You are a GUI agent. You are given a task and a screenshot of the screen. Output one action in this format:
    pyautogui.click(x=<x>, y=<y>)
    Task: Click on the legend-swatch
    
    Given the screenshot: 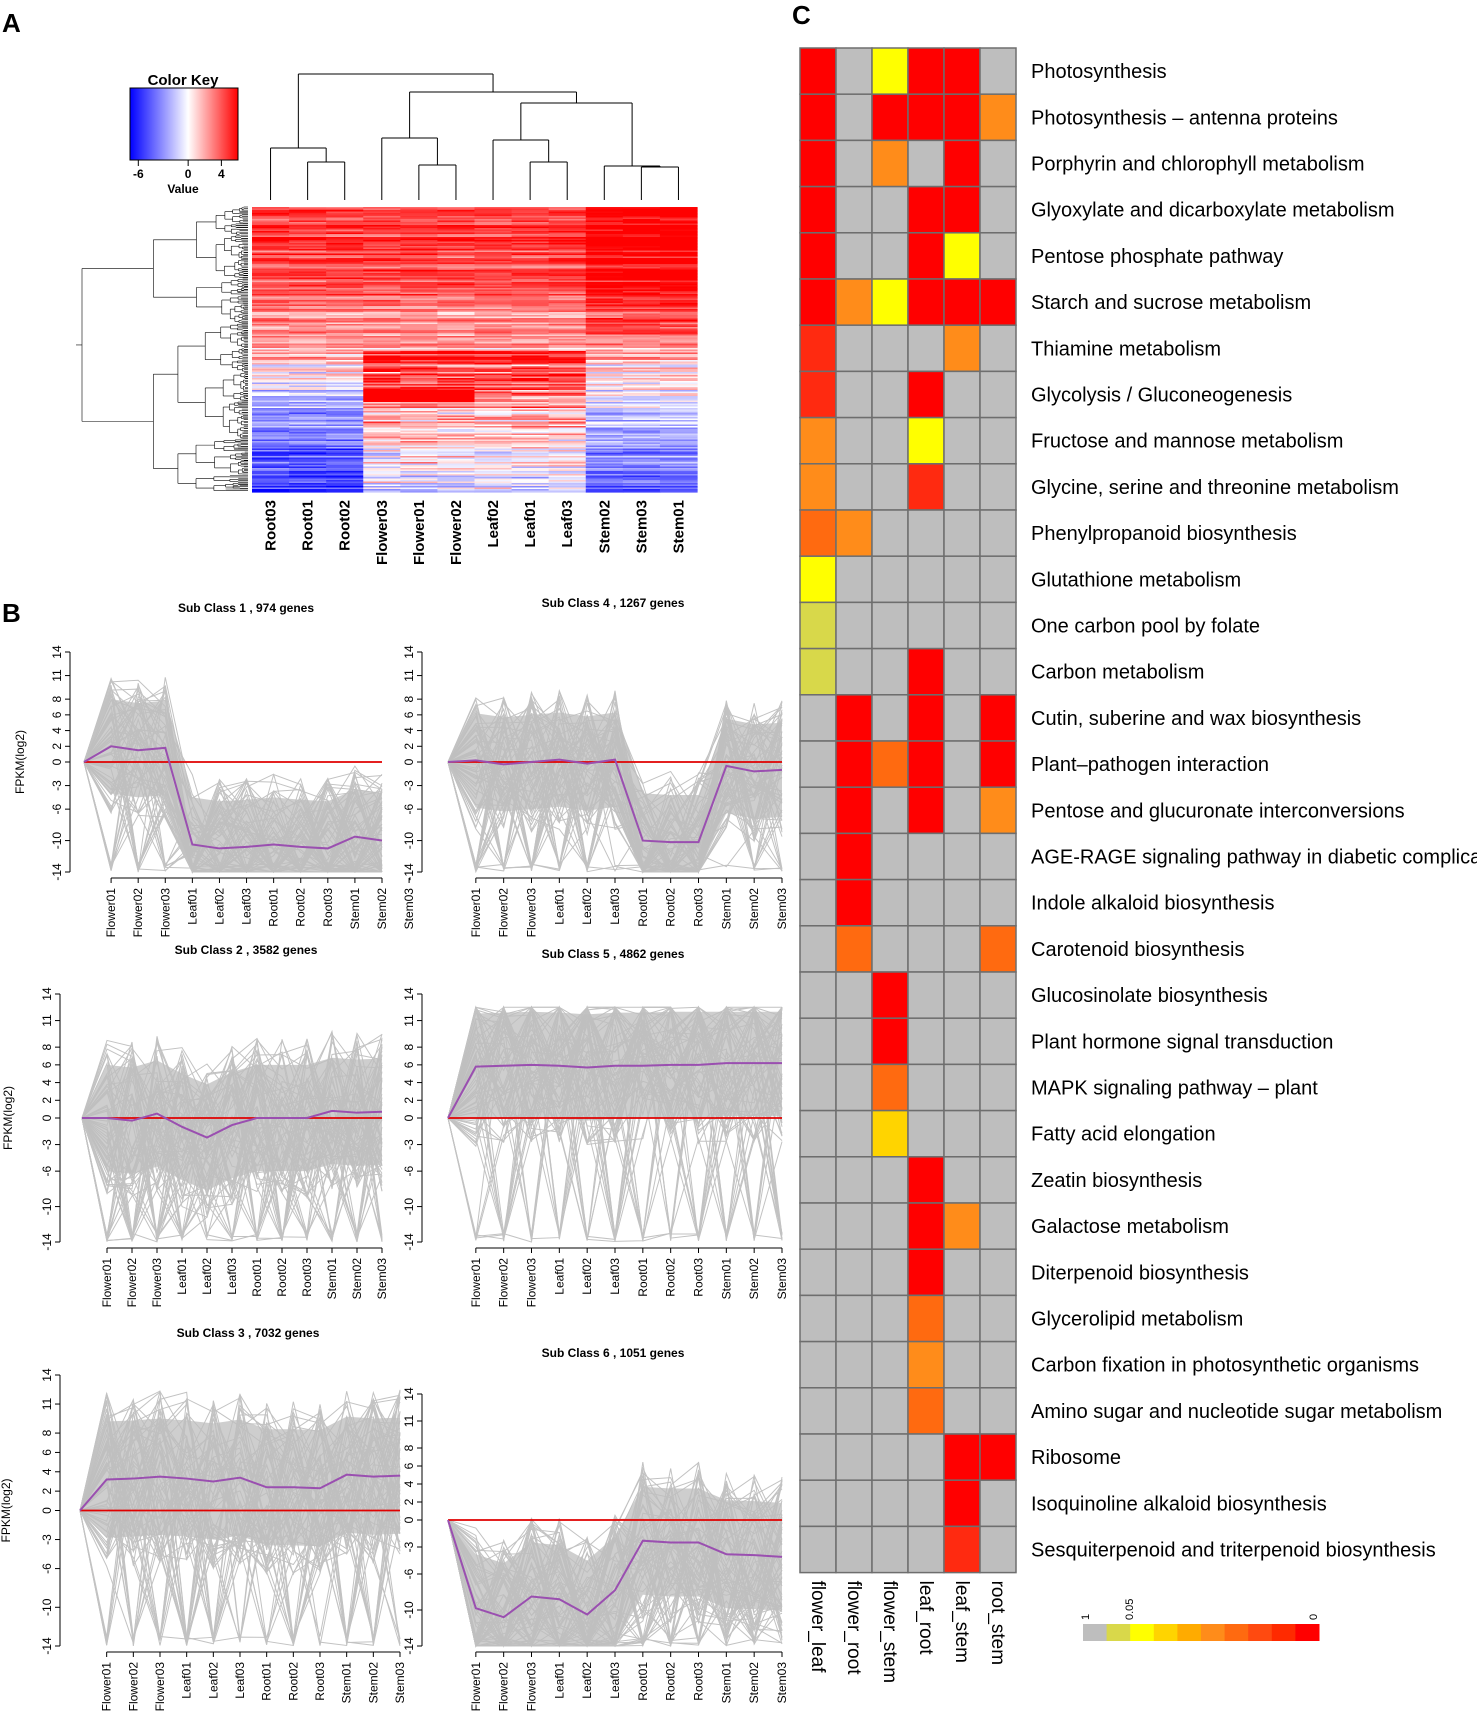 What is the action you would take?
    pyautogui.click(x=1213, y=1632)
    